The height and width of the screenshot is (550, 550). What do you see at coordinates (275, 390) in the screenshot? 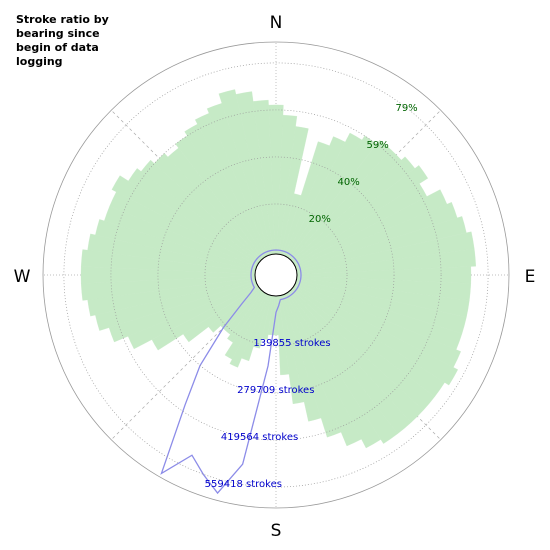
I see `y2-tick-label: 279709 strokes` at bounding box center [275, 390].